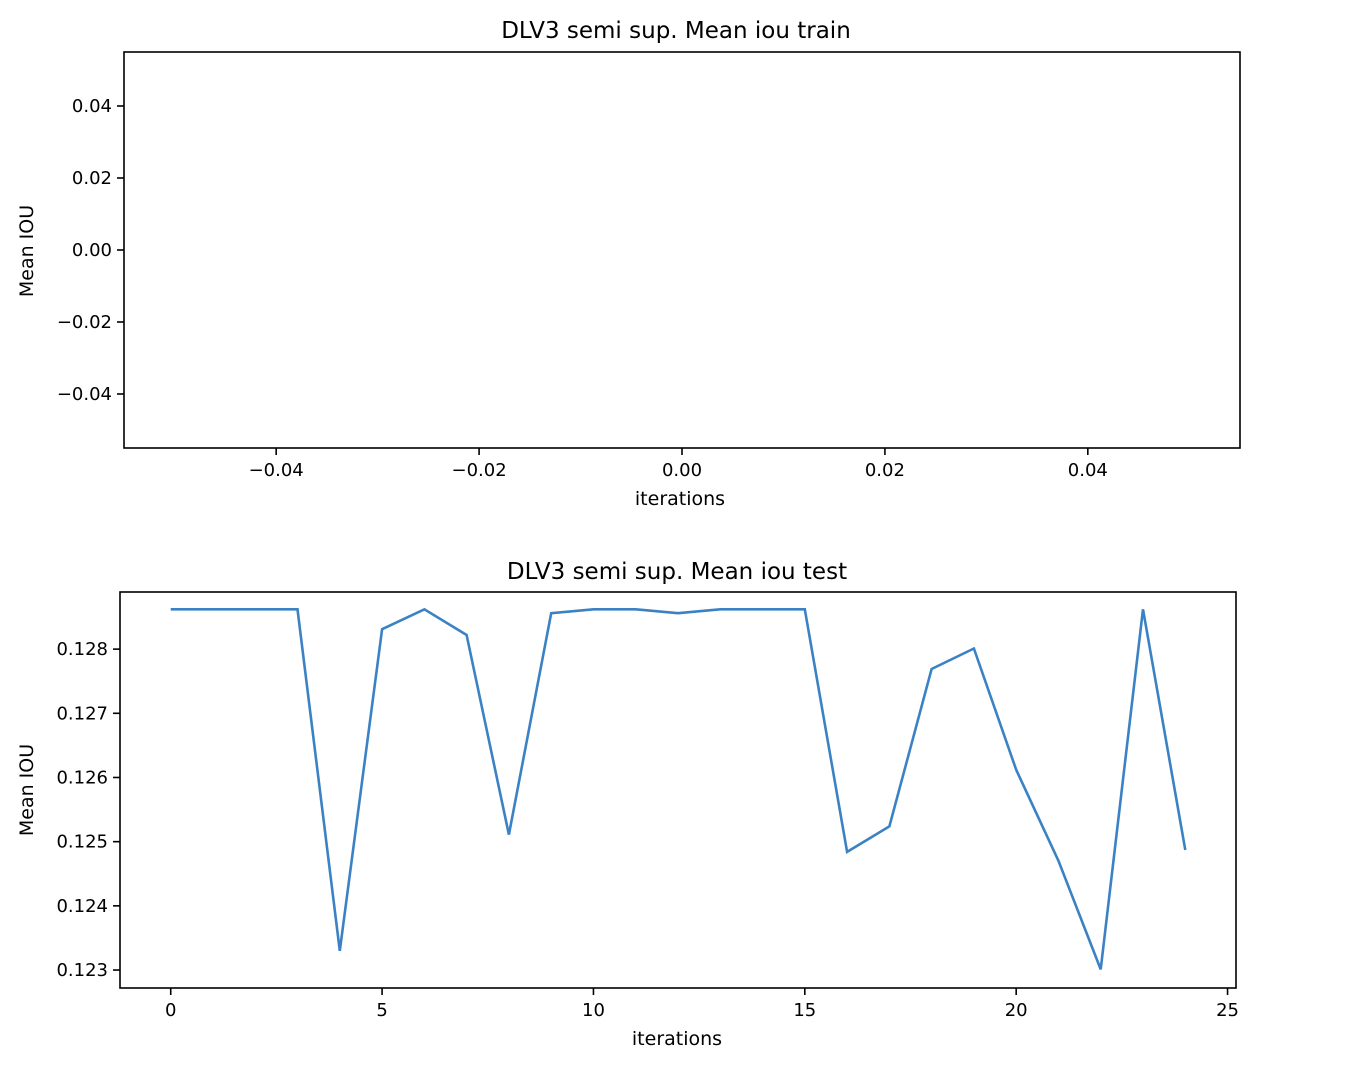 This screenshot has width=1356, height=1078. I want to click on train-x-tick-label: 0.04, so click(1088, 470).